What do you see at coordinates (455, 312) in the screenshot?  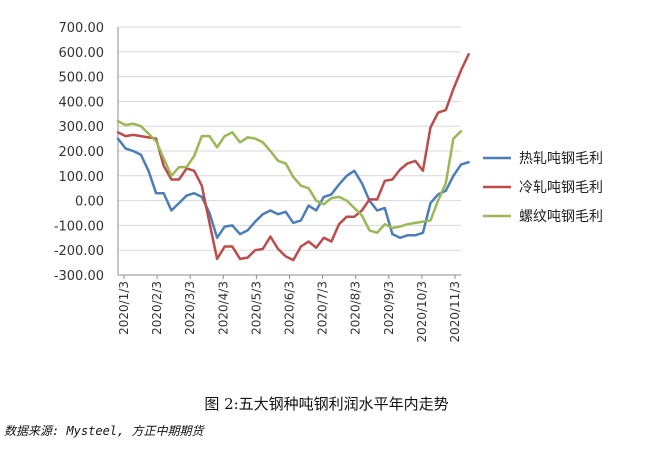 I see `x-tick-label: 2020/11/3` at bounding box center [455, 312].